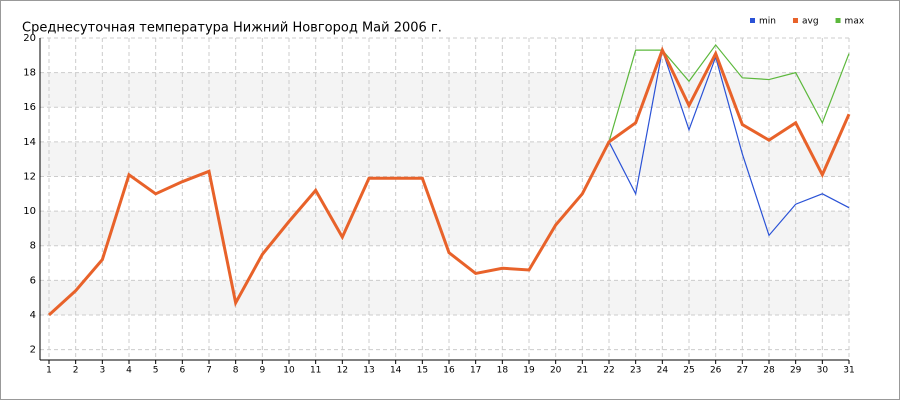  What do you see at coordinates (475, 371) in the screenshot?
I see `x-tick-label: 17` at bounding box center [475, 371].